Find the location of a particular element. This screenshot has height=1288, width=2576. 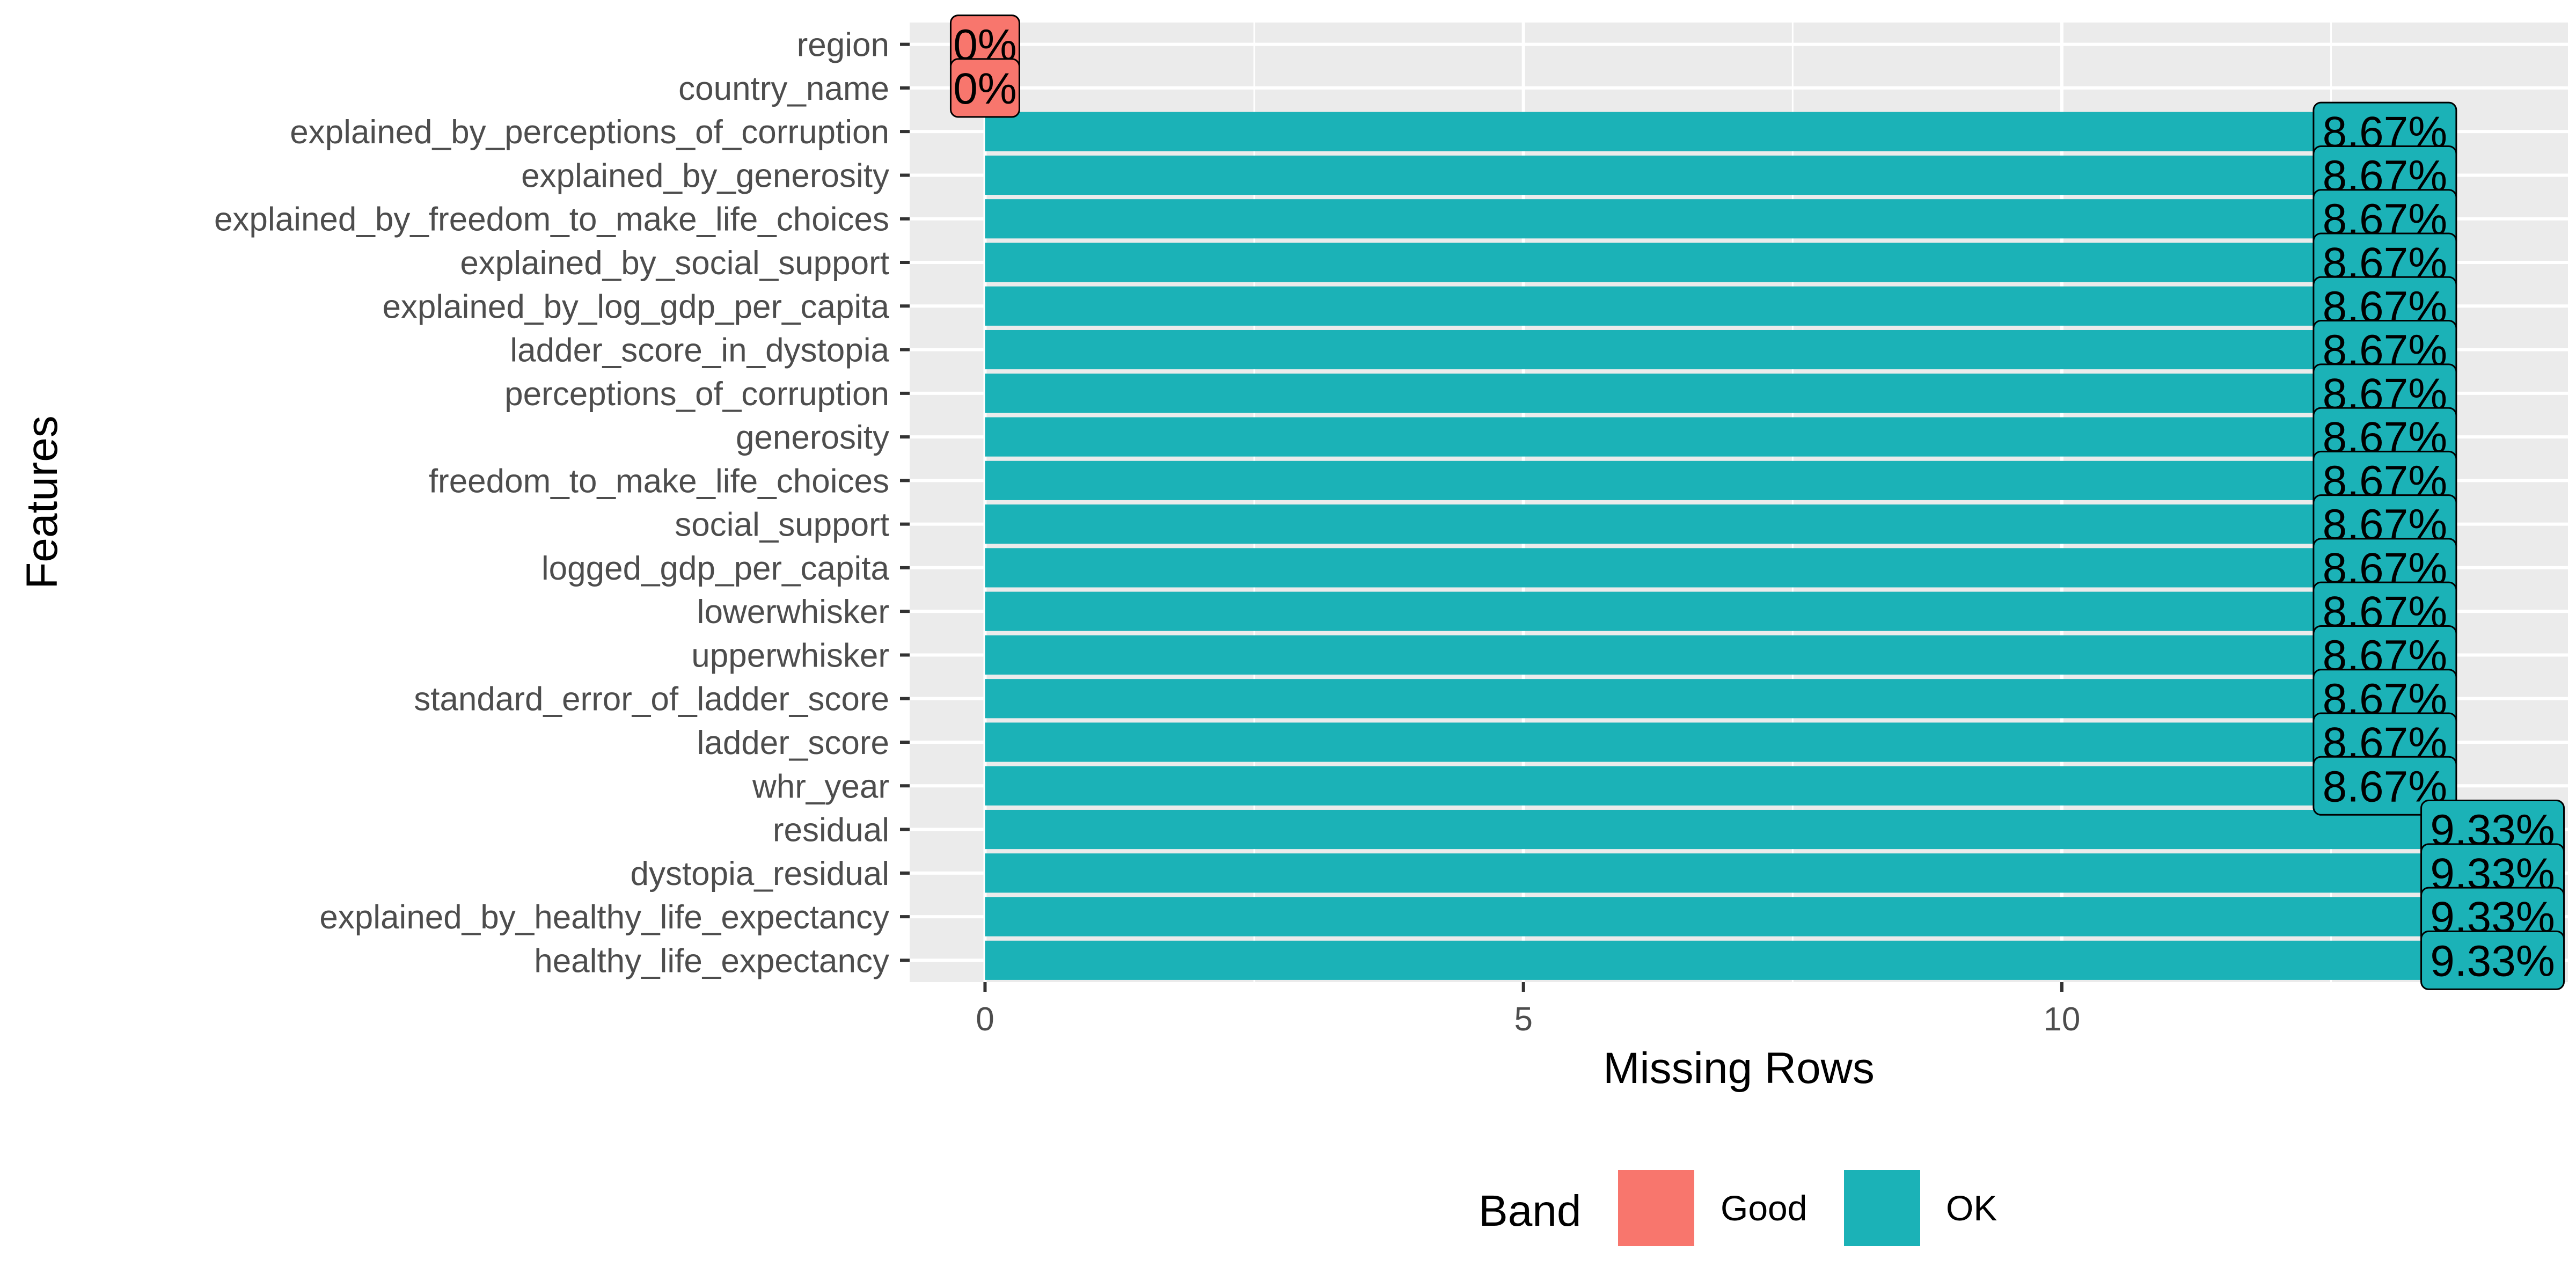

y-tick-label: explained_by_generosity is located at coordinates (705, 175).